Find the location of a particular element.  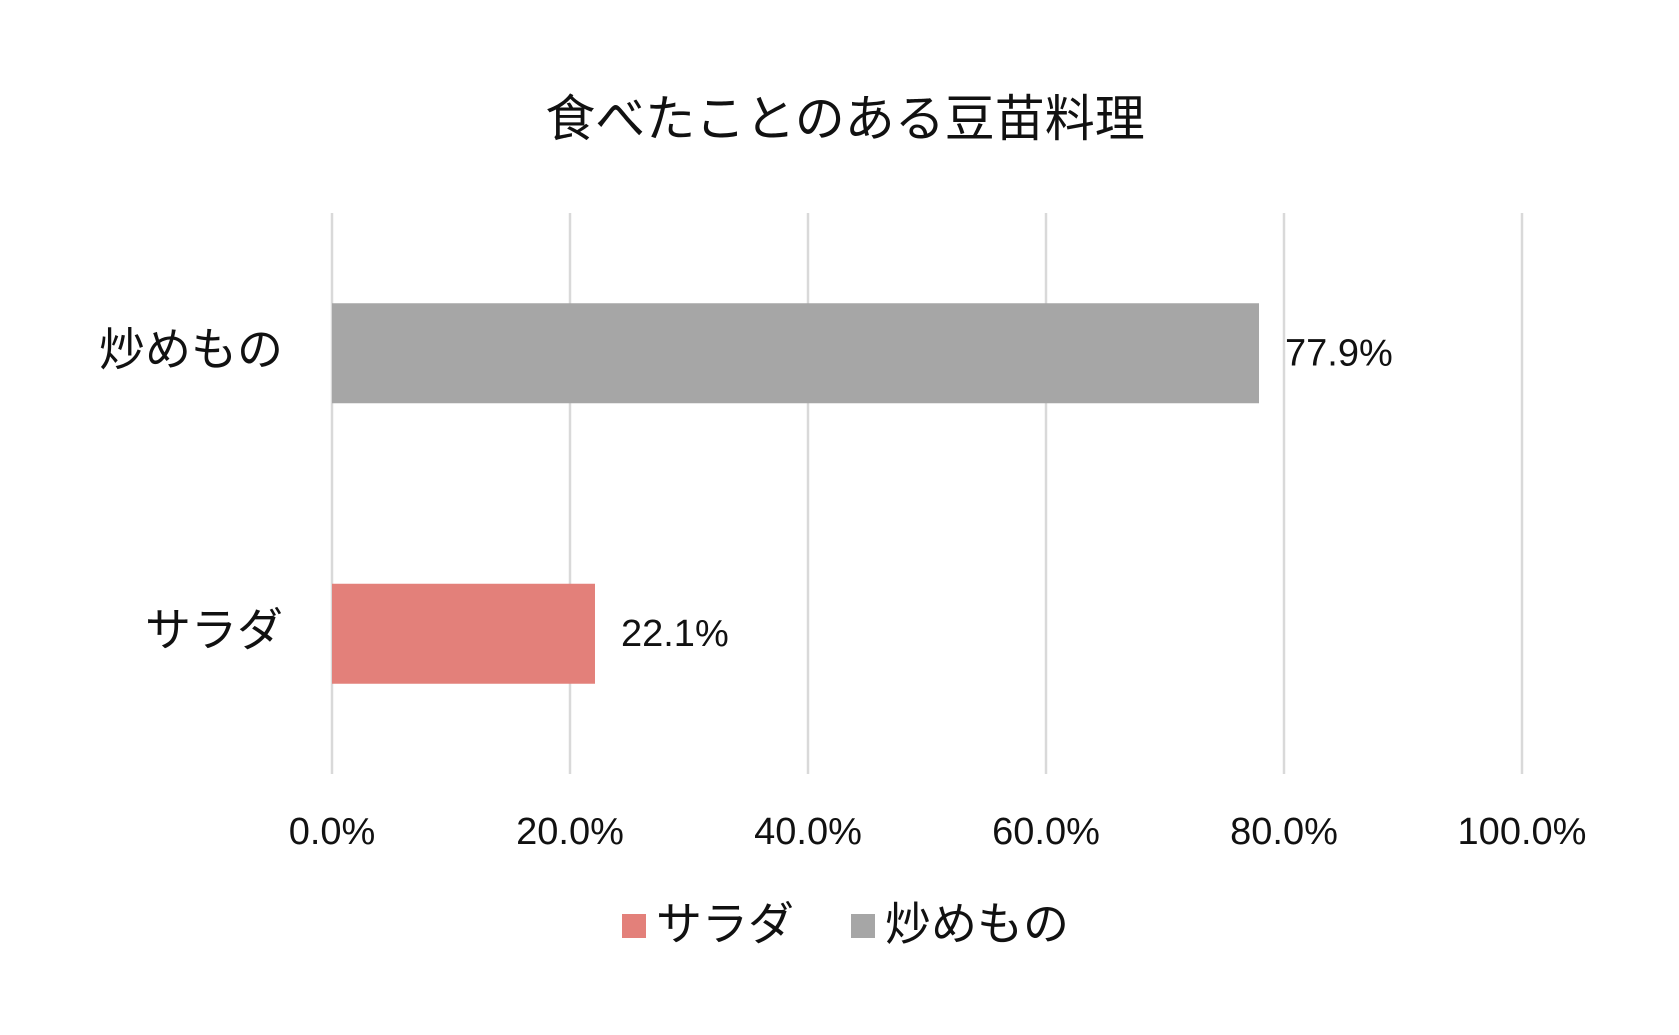

y-tick-label: 炒めもの is located at coordinates (191, 349).